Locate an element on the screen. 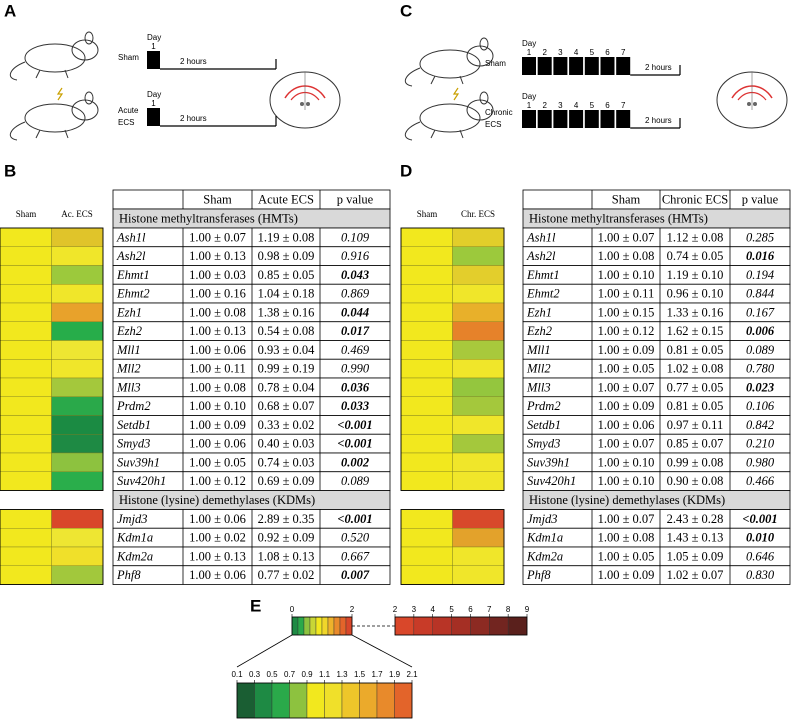  ecs-value: 0.97 ± 0.11 is located at coordinates (695, 425).